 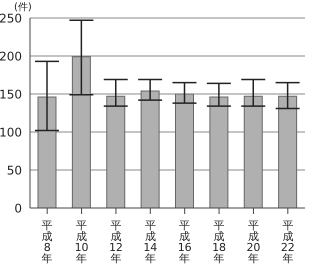 What do you see at coordinates (11, 132) in the screenshot?
I see `y-tick-label: 100` at bounding box center [11, 132].